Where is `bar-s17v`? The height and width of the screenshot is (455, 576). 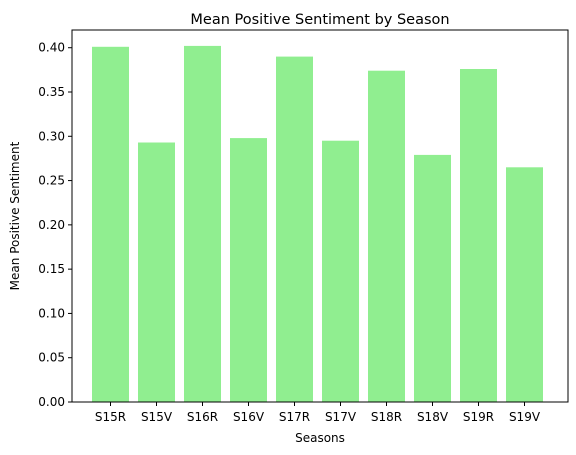 bar-s17v is located at coordinates (340, 271).